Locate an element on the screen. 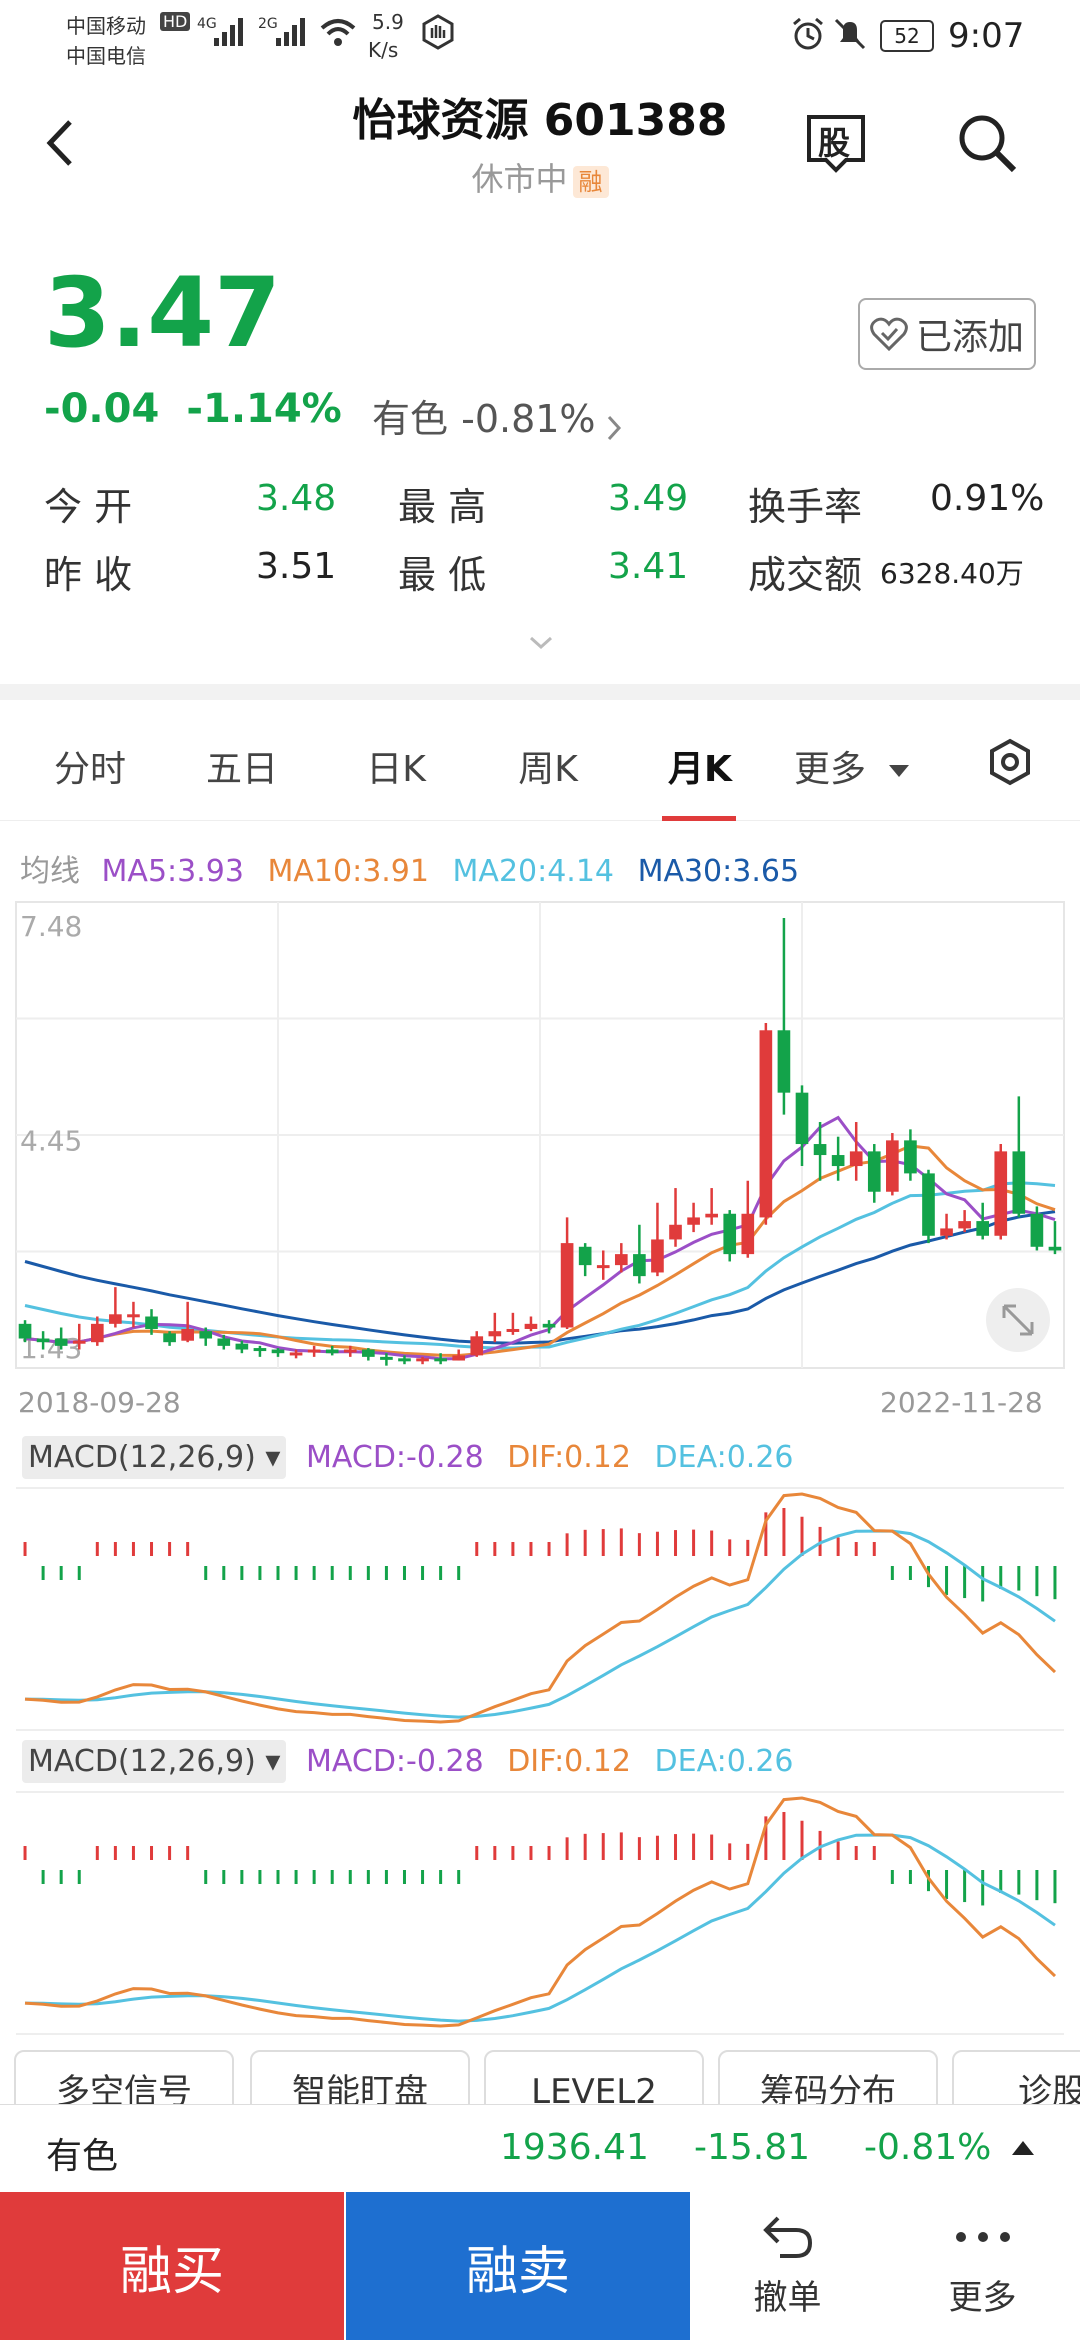 This screenshot has width=1080, height=2340. margin-buy-label: 融买 is located at coordinates (171, 2271).